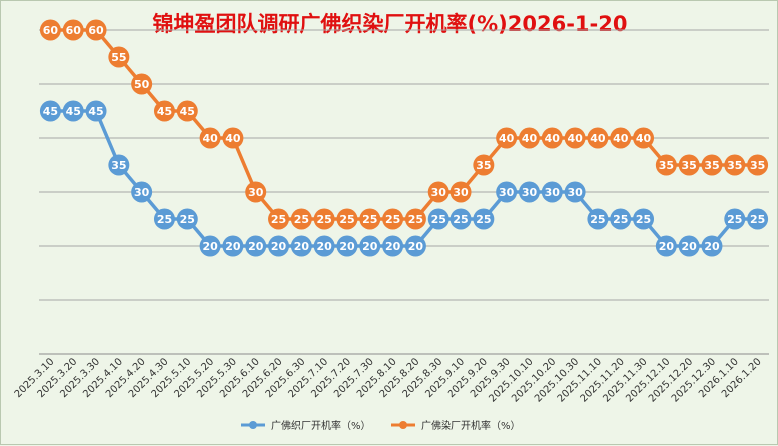  I want to click on data-label: 60, so click(96, 30).